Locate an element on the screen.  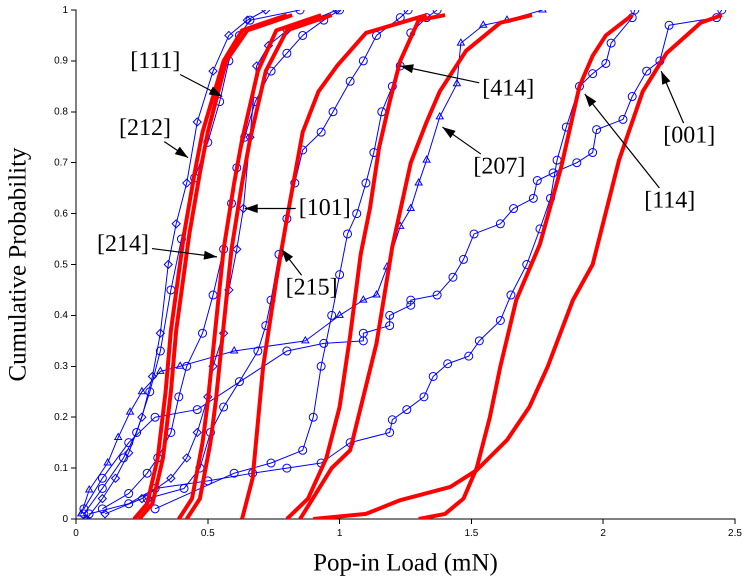
x-tick-label: 0.5 is located at coordinates (208, 533).